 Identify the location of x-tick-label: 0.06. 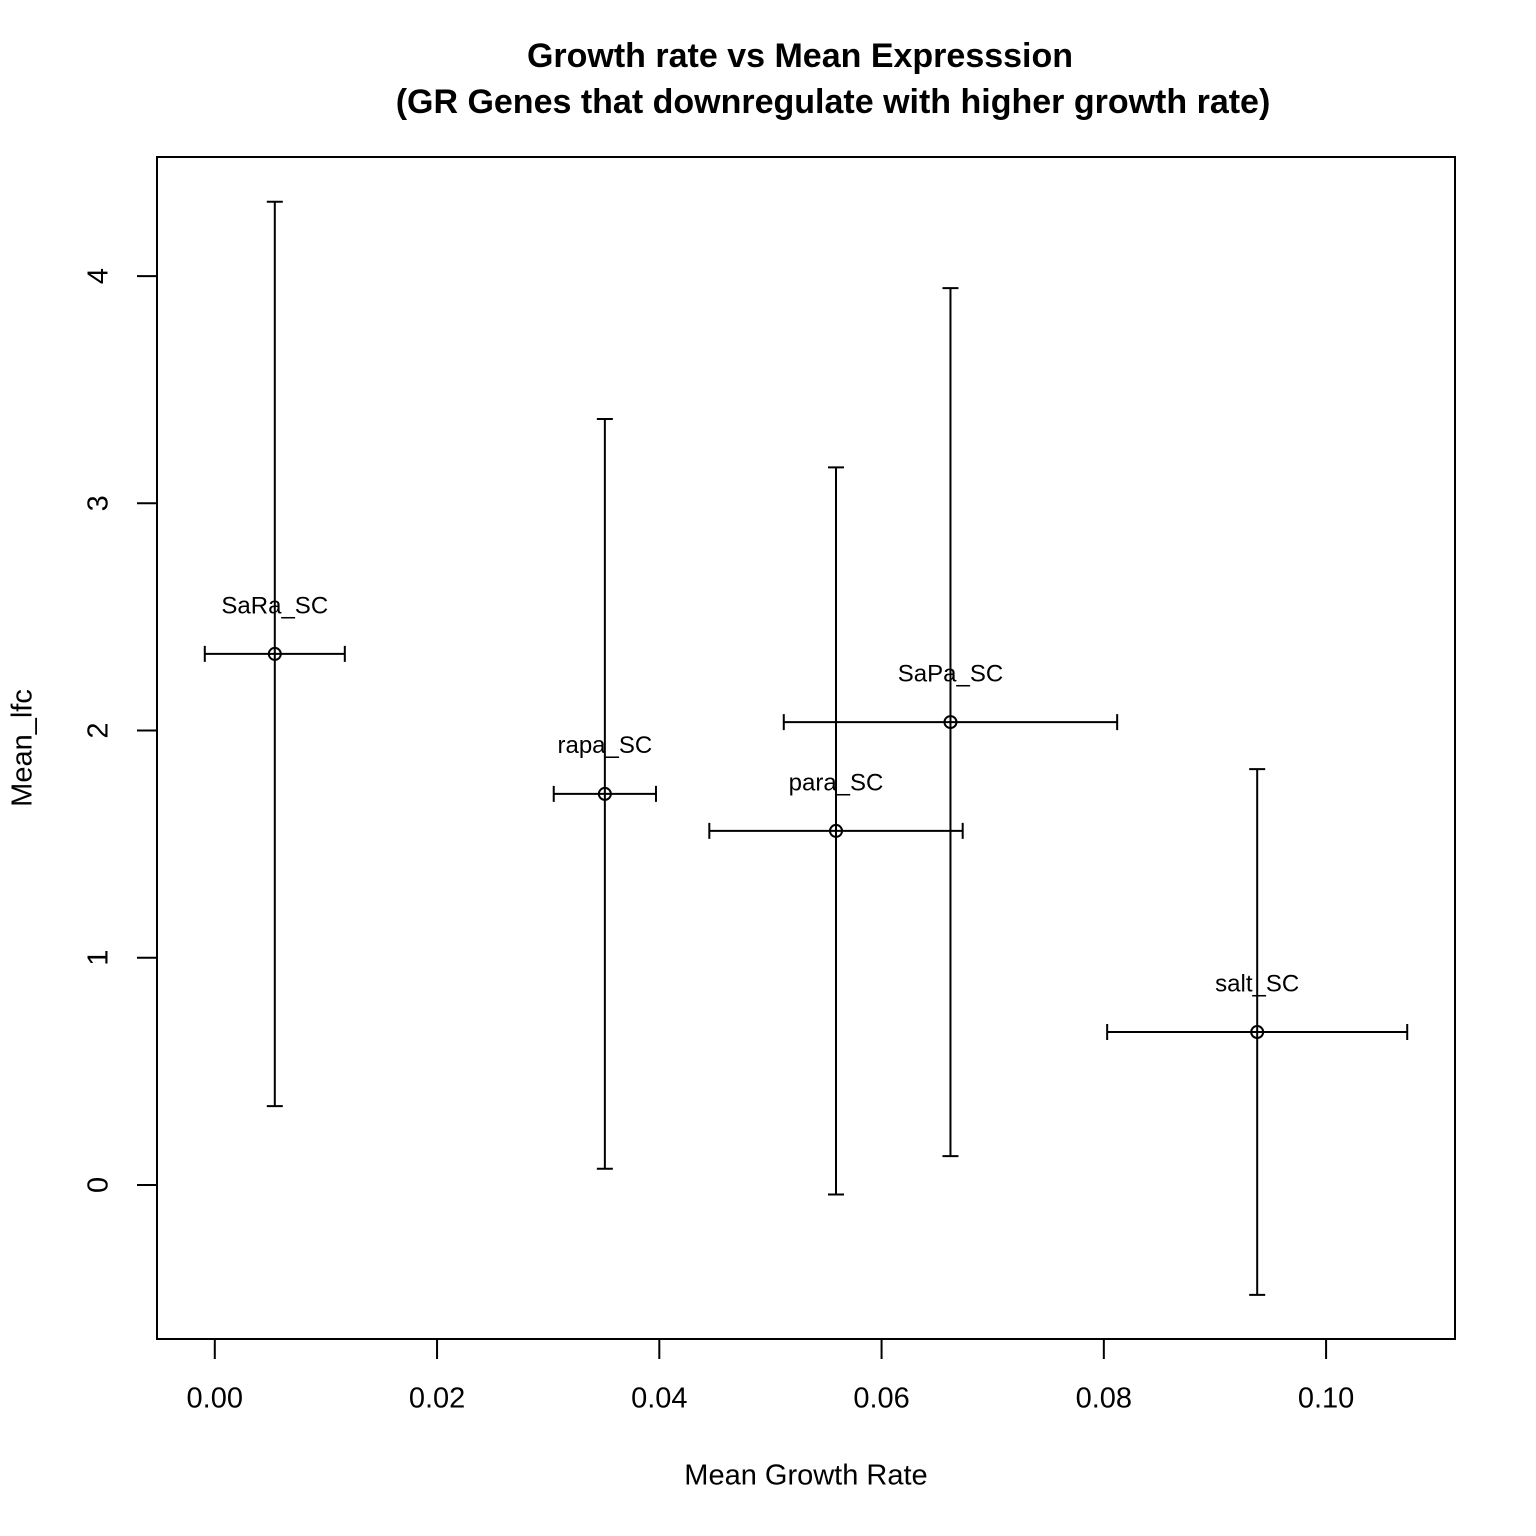
(881, 1399).